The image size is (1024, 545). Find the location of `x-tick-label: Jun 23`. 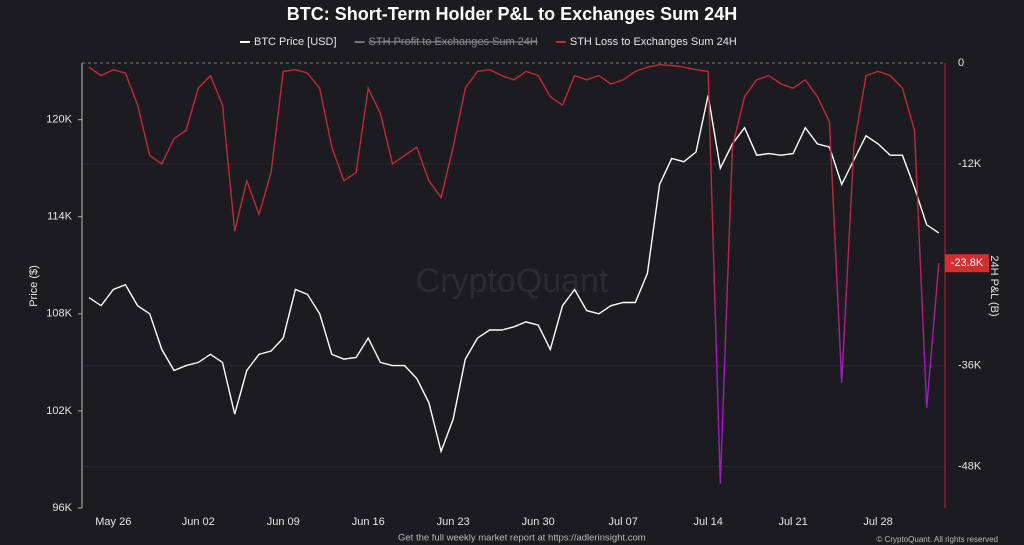

x-tick-label: Jun 23 is located at coordinates (453, 522).